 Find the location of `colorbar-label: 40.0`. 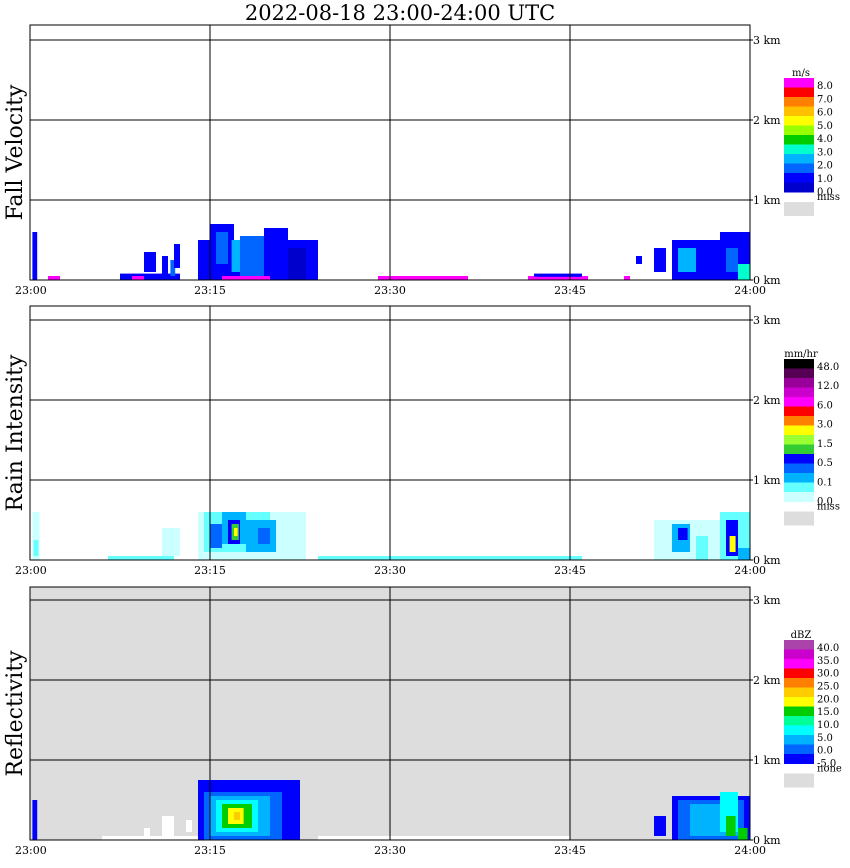

colorbar-label: 40.0 is located at coordinates (828, 648).